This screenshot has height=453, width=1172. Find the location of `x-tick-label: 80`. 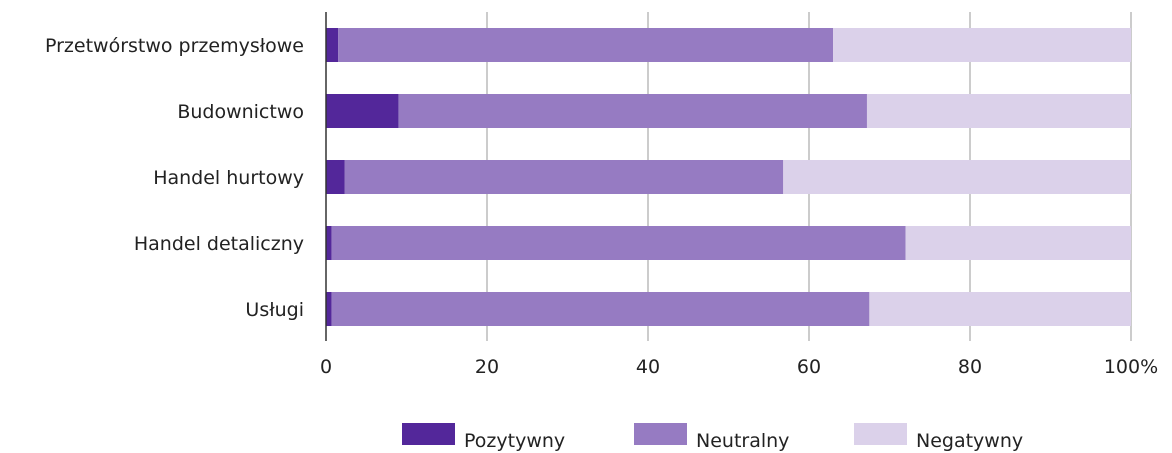

x-tick-label: 80 is located at coordinates (970, 367).